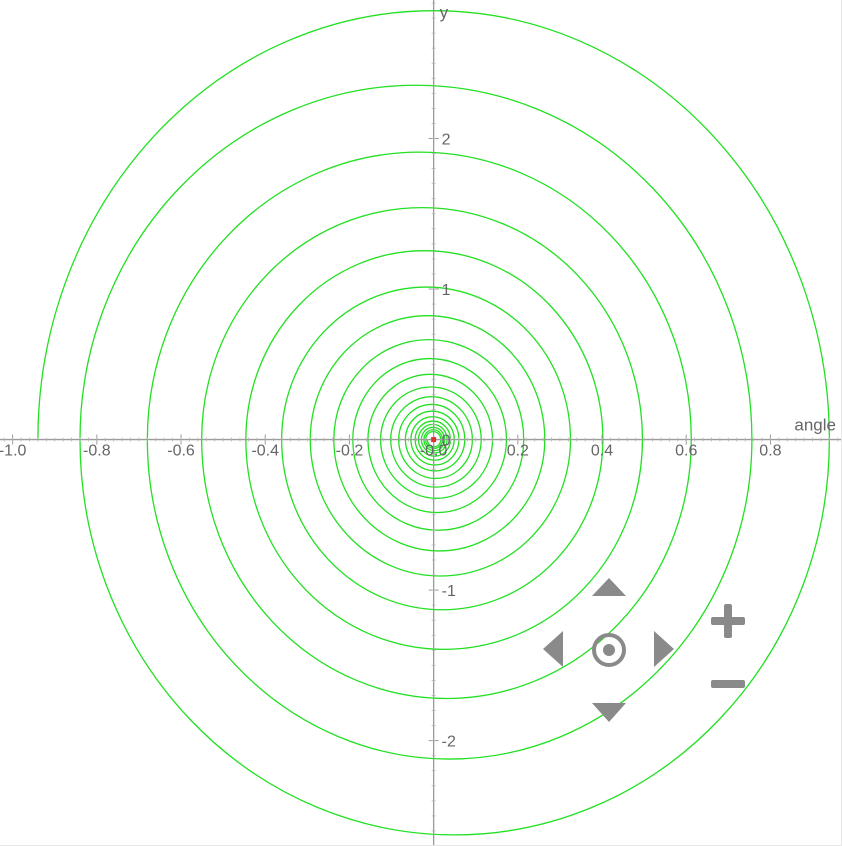  I want to click on right-arrow-icon, so click(664, 649).